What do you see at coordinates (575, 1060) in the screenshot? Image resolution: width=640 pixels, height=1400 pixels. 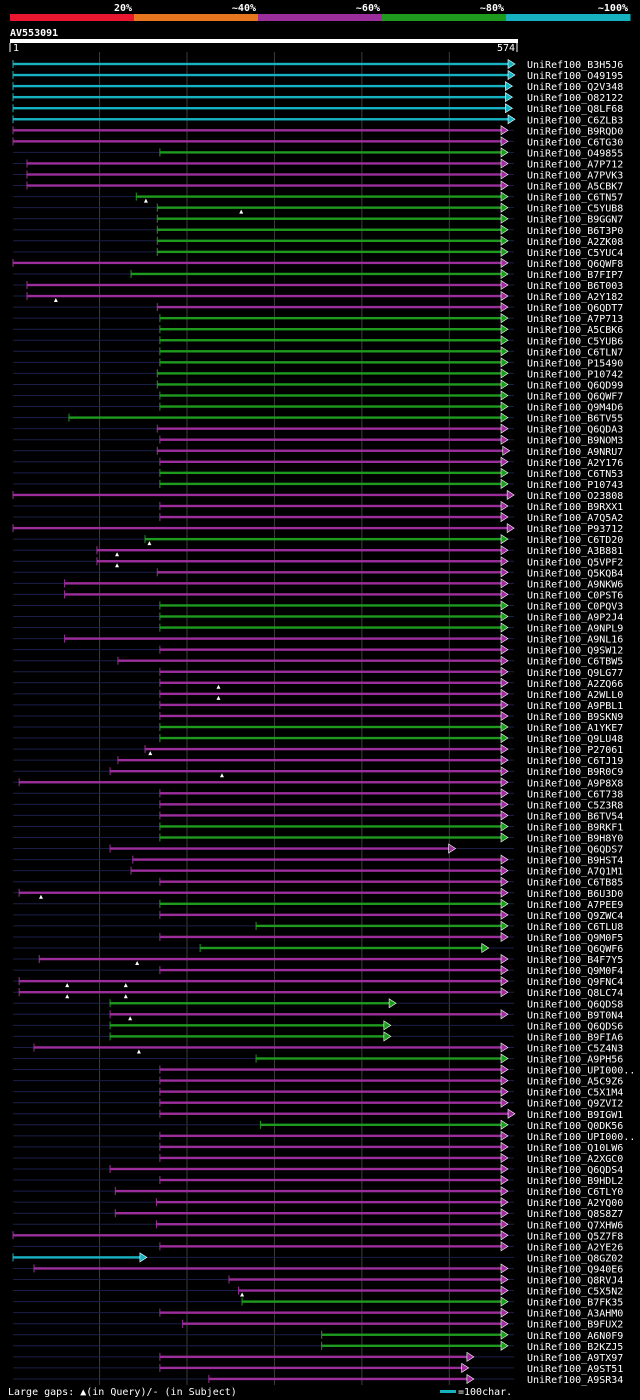 I see `hit-label: UniRef100_A9PH56` at bounding box center [575, 1060].